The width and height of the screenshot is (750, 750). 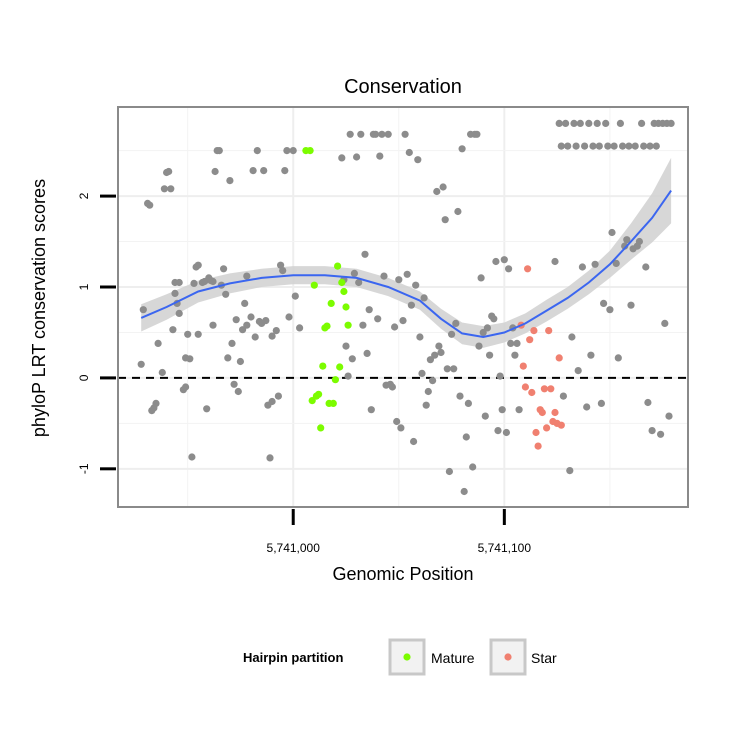 I want to click on smooth-line-layer, so click(x=406, y=264).